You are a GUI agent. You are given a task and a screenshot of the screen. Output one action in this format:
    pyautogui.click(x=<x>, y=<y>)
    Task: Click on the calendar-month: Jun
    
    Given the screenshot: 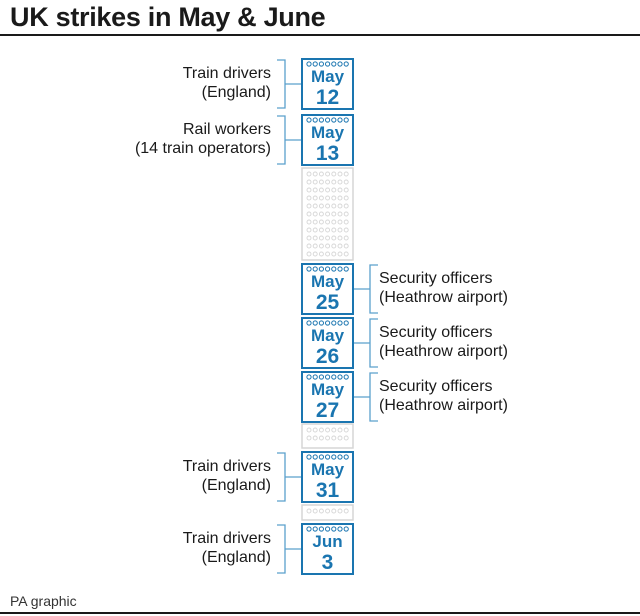 What is the action you would take?
    pyautogui.click(x=327, y=541)
    